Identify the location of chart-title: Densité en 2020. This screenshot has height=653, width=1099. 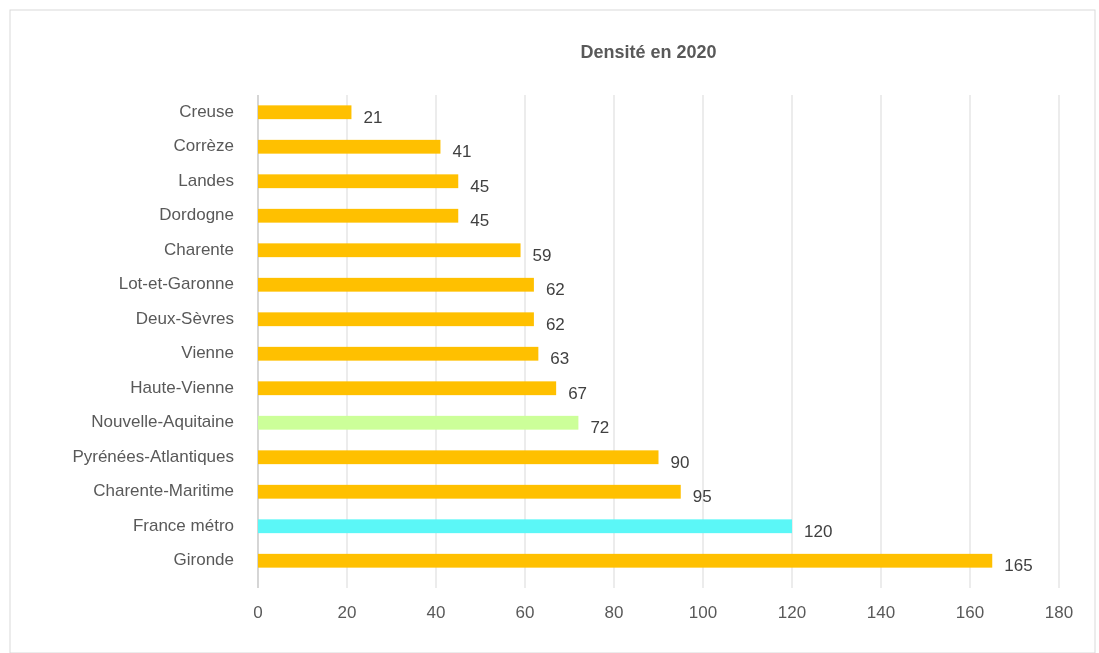
(648, 52).